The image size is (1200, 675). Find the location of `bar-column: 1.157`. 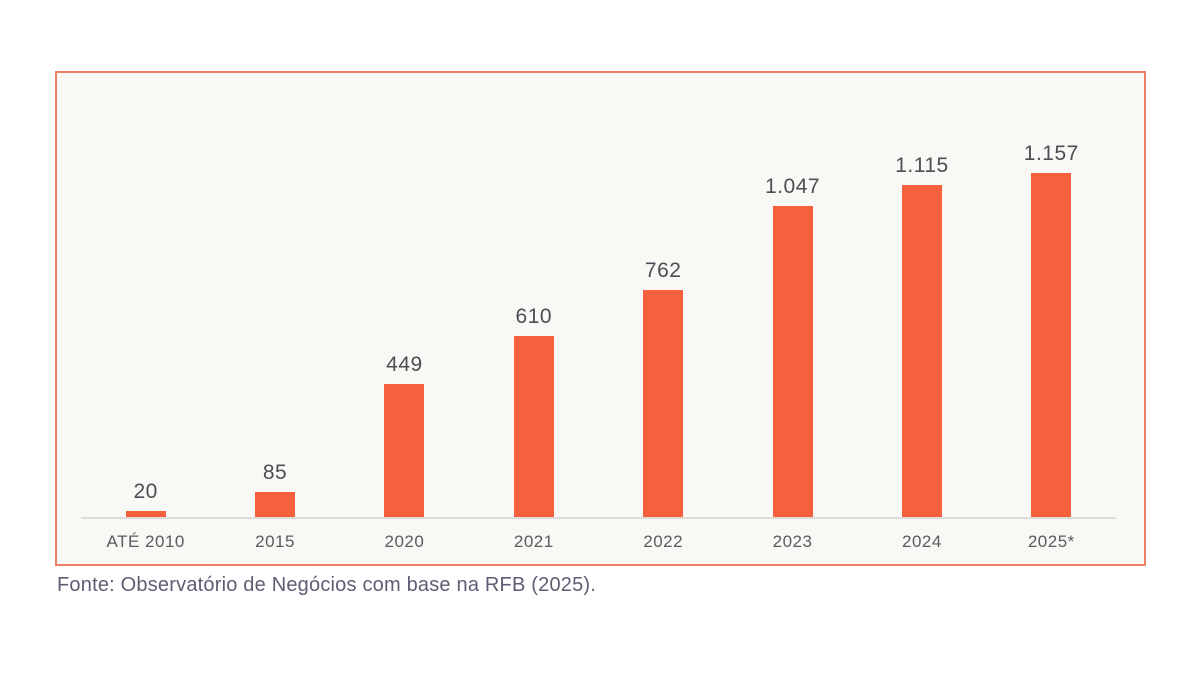

bar-column: 1.157 is located at coordinates (1051, 329).